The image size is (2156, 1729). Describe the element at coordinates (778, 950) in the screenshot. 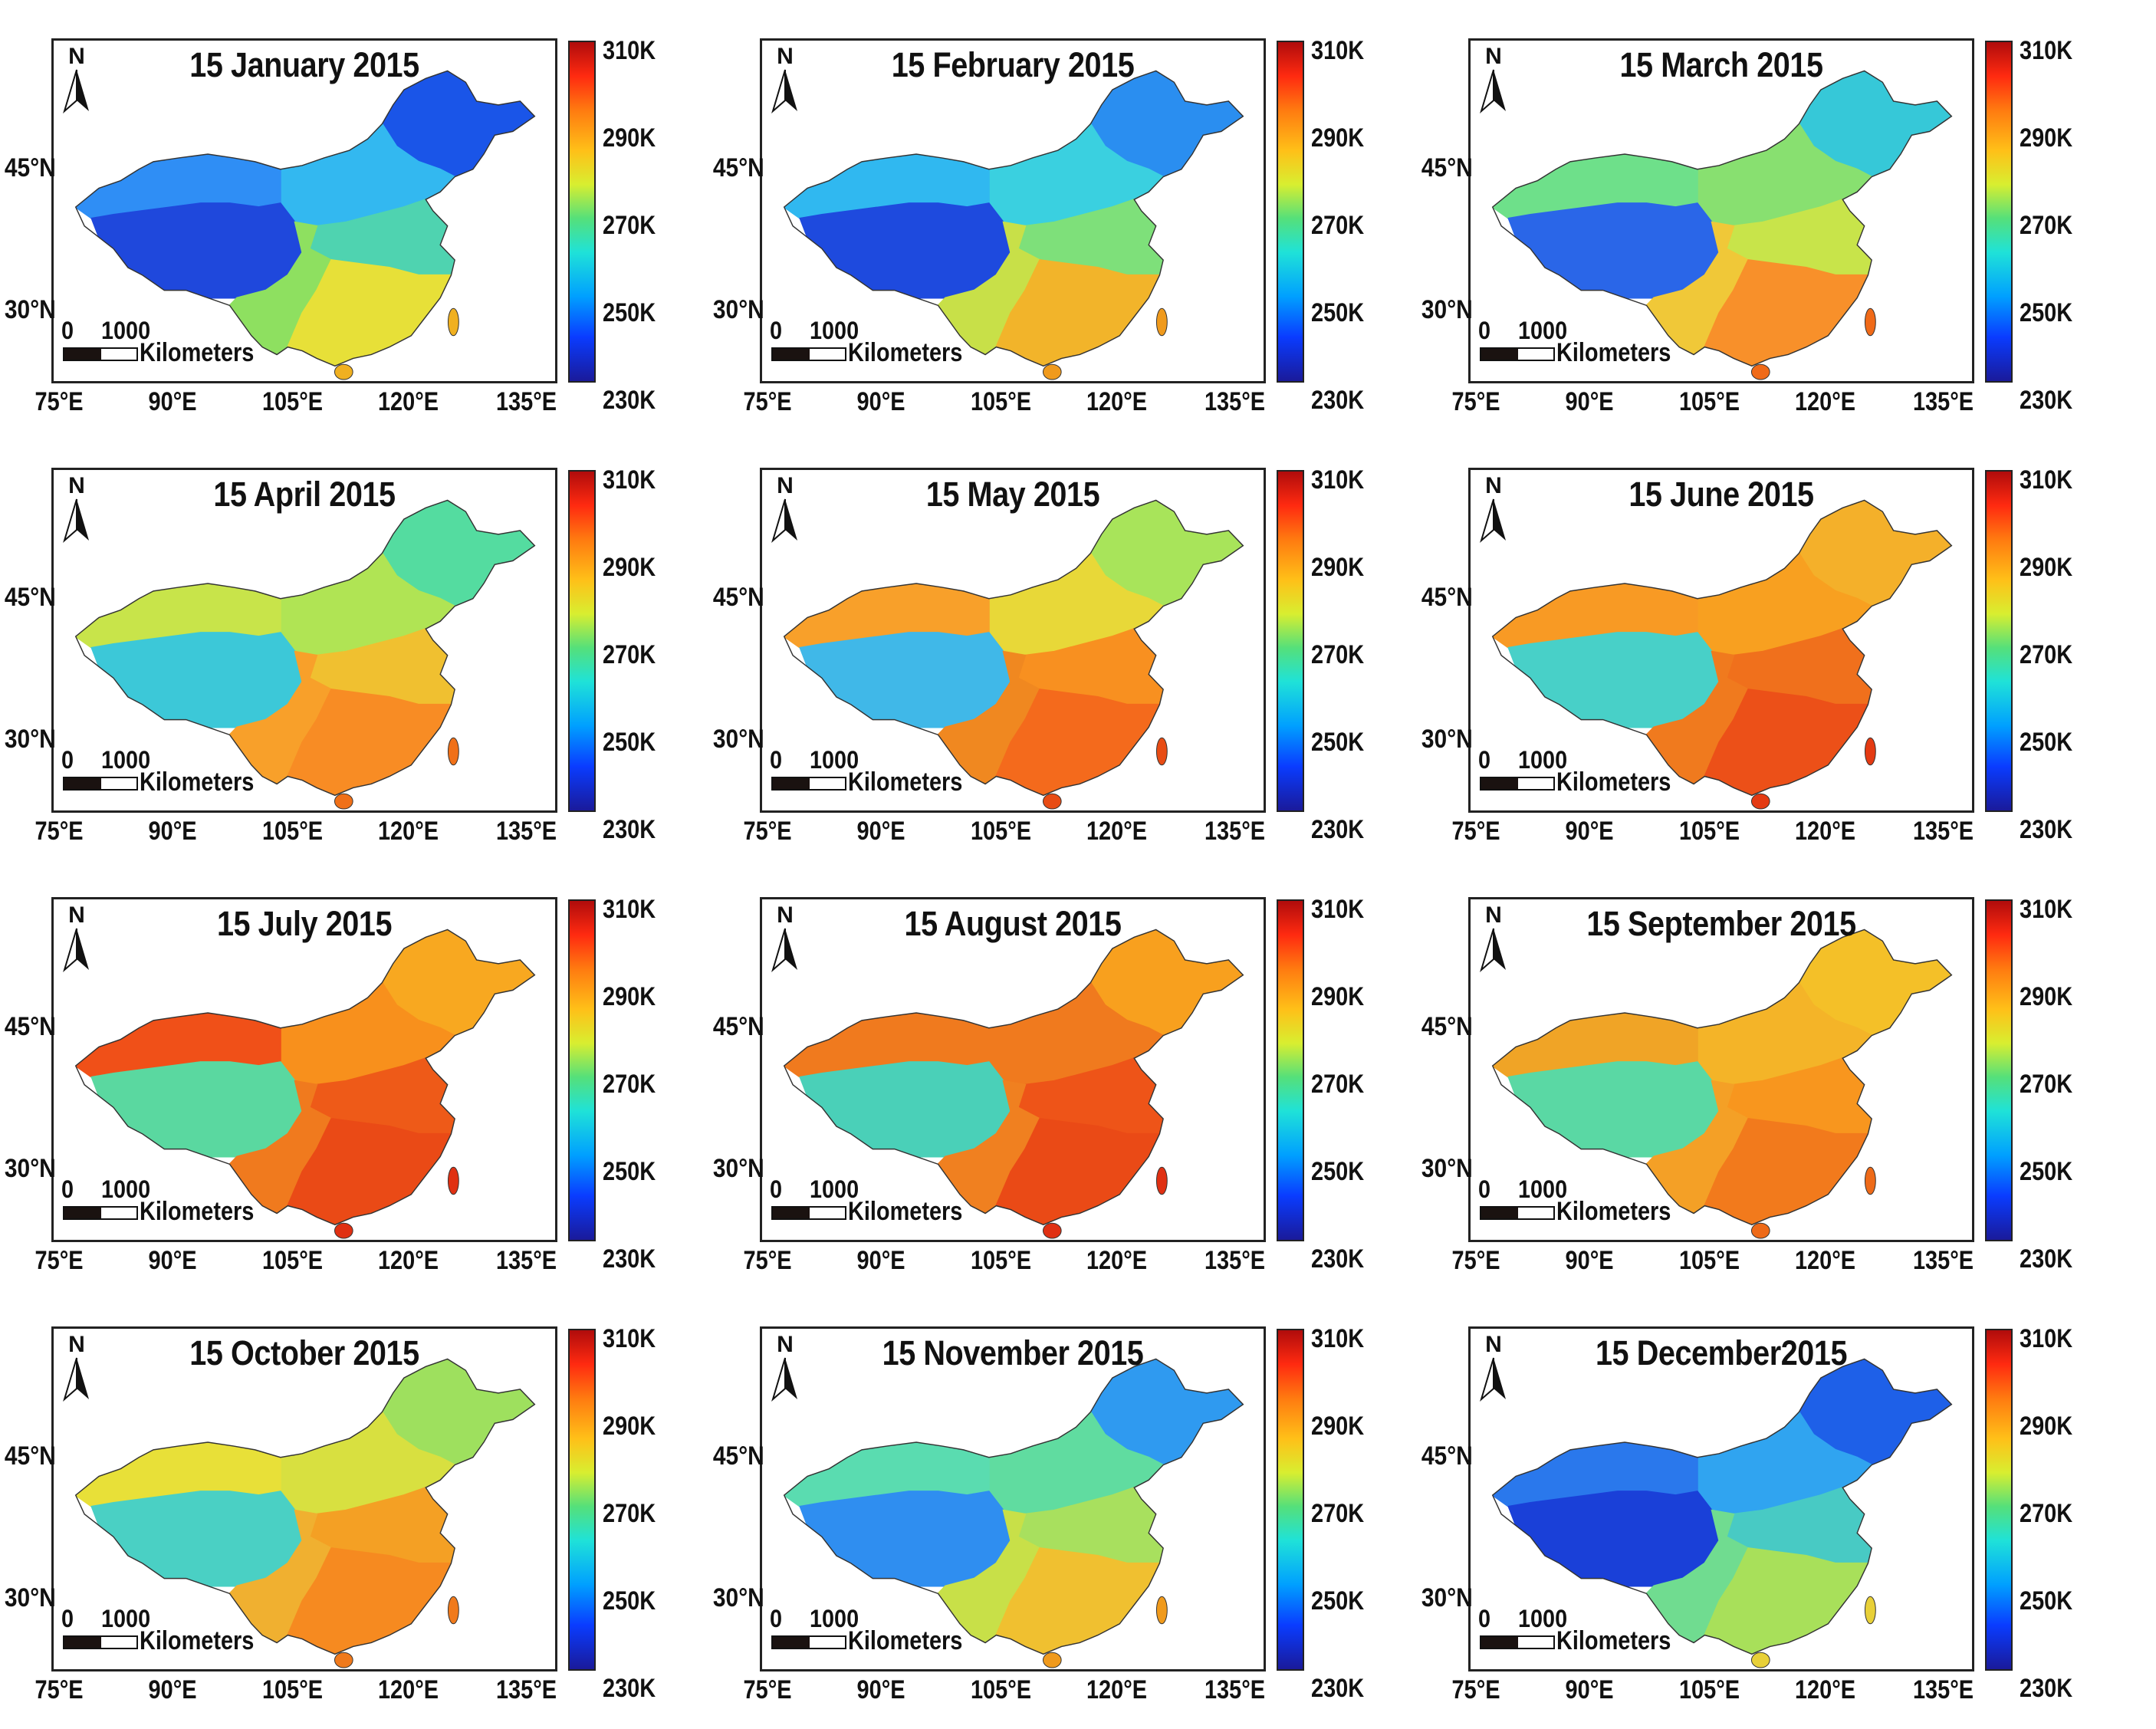

I see `north-arrow-left` at that location.